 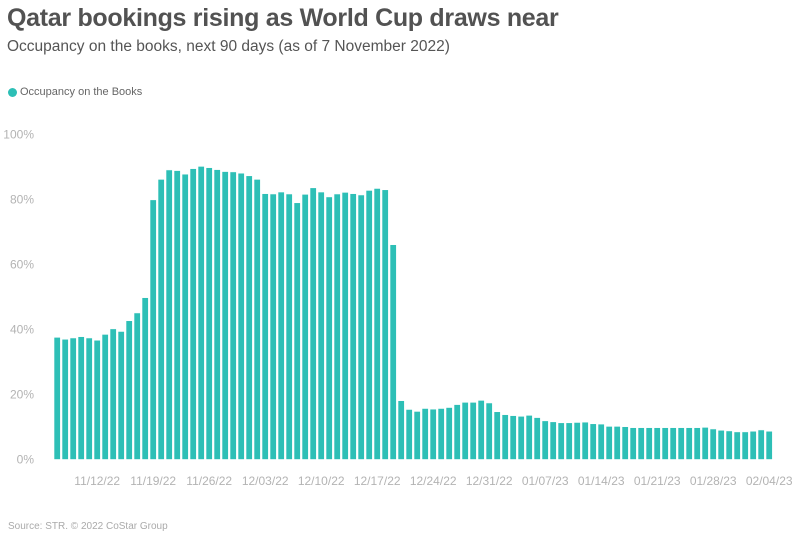 I want to click on y-tick-label: 100%, so click(x=18, y=135).